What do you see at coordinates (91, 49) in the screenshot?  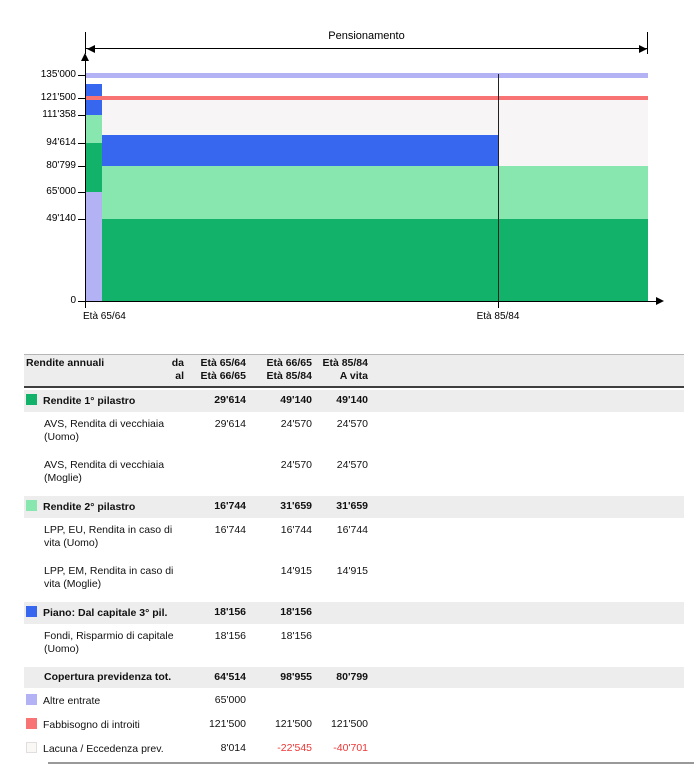 I see `arrow-left-icon` at bounding box center [91, 49].